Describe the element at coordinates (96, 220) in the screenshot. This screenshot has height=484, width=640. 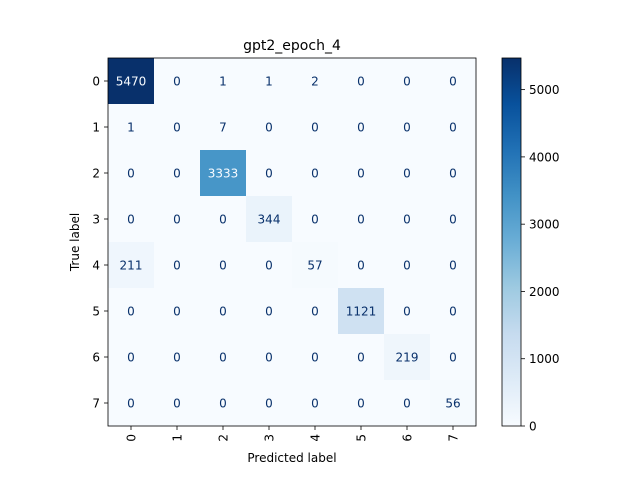
I see `y-tick-label: 3` at that location.